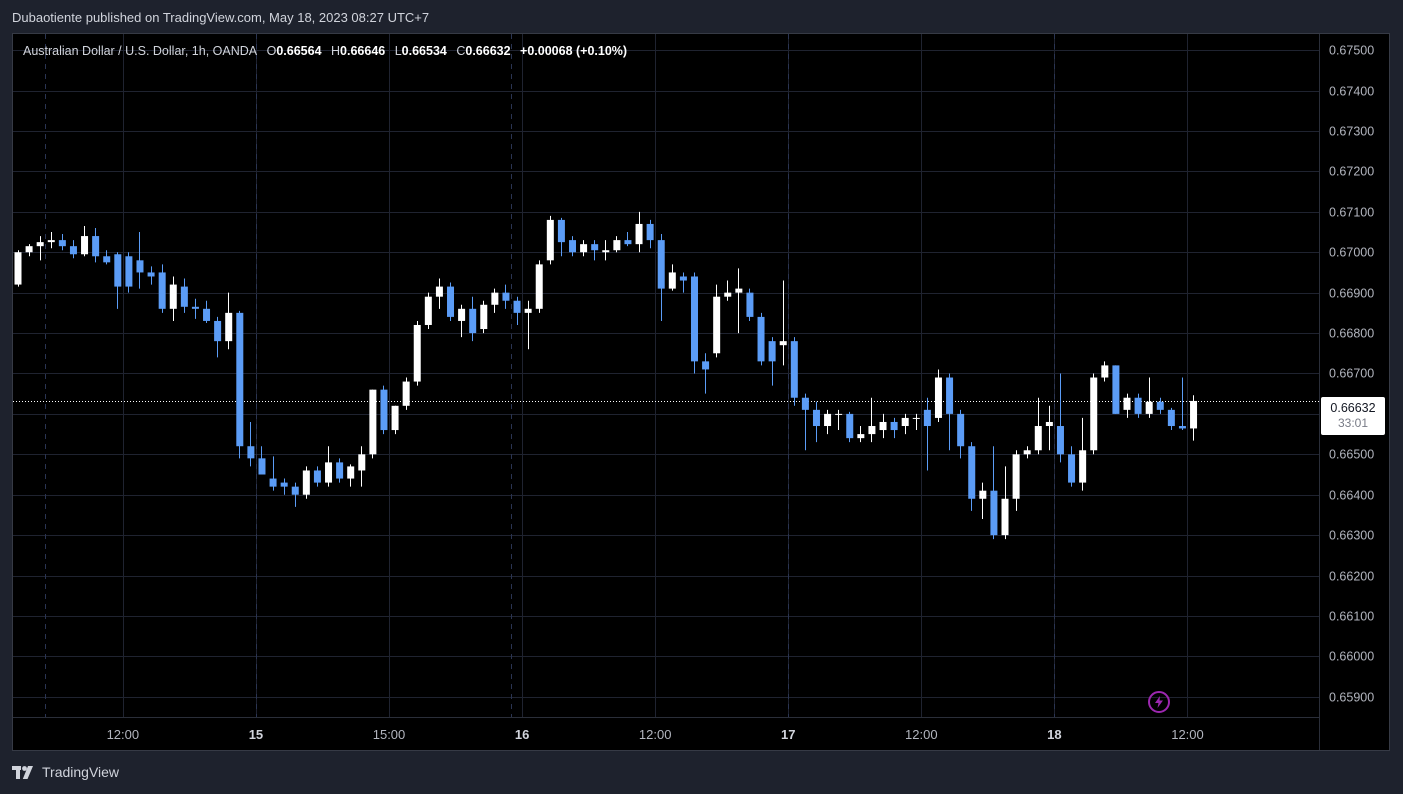 The width and height of the screenshot is (1403, 794). I want to click on price-tick-label: 0.67500, so click(1351, 51).